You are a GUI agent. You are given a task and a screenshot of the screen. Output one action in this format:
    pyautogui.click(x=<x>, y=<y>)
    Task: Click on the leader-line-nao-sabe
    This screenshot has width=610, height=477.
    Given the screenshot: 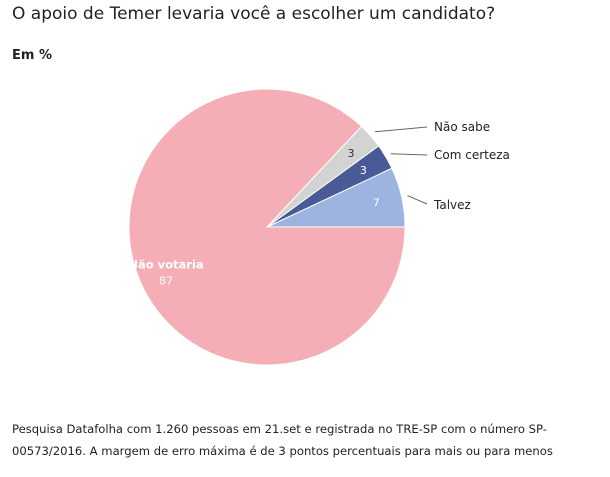 What is the action you would take?
    pyautogui.click(x=401, y=129)
    